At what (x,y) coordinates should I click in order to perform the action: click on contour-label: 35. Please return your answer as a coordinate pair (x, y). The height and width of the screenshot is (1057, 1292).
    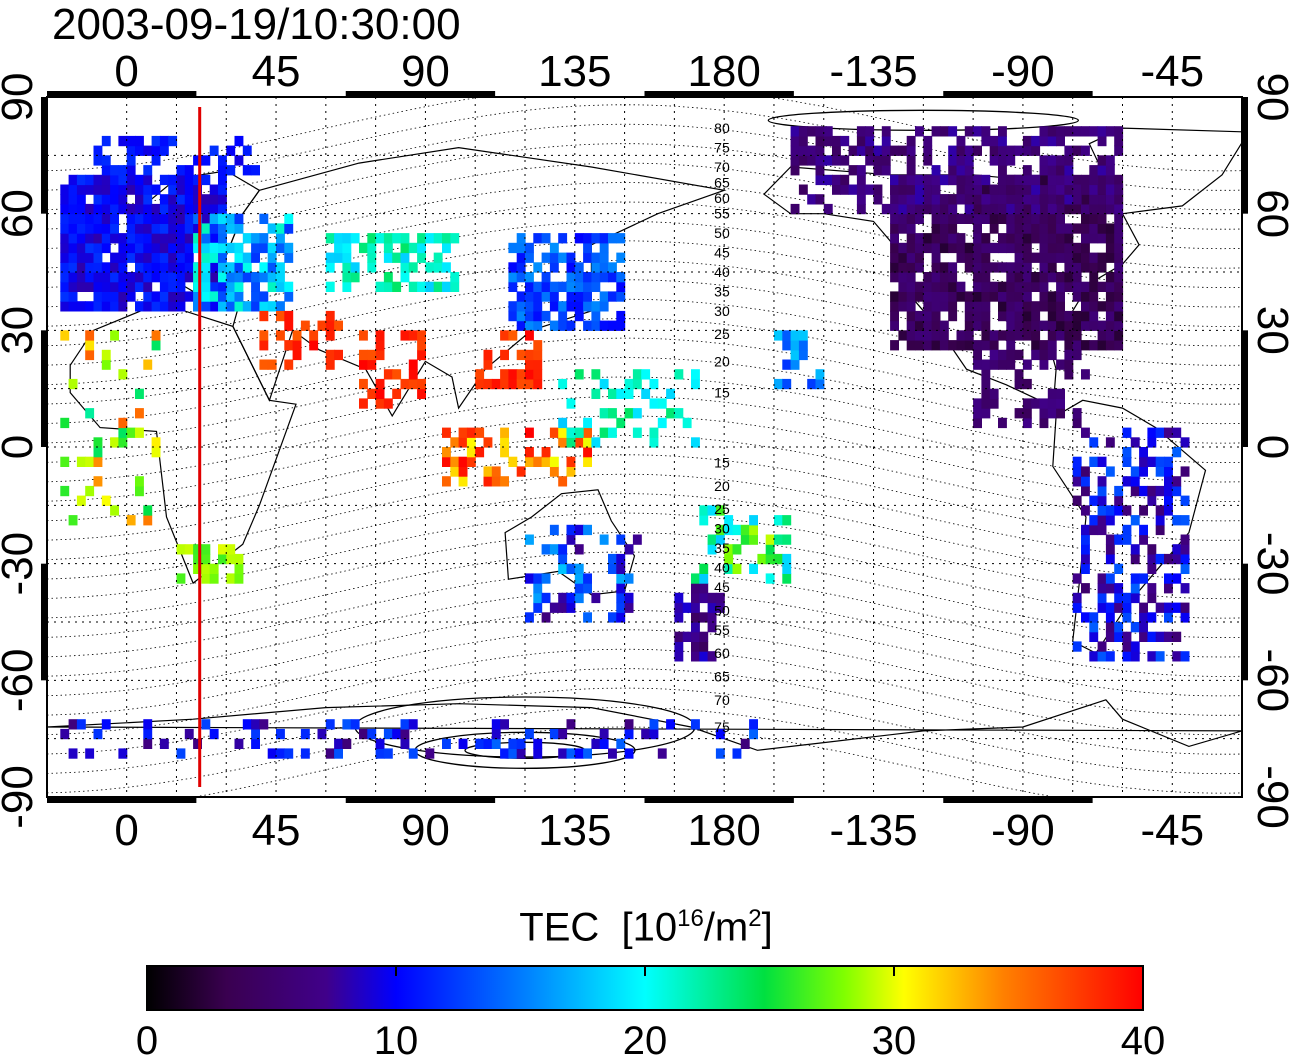
    Looking at the image, I should click on (722, 291).